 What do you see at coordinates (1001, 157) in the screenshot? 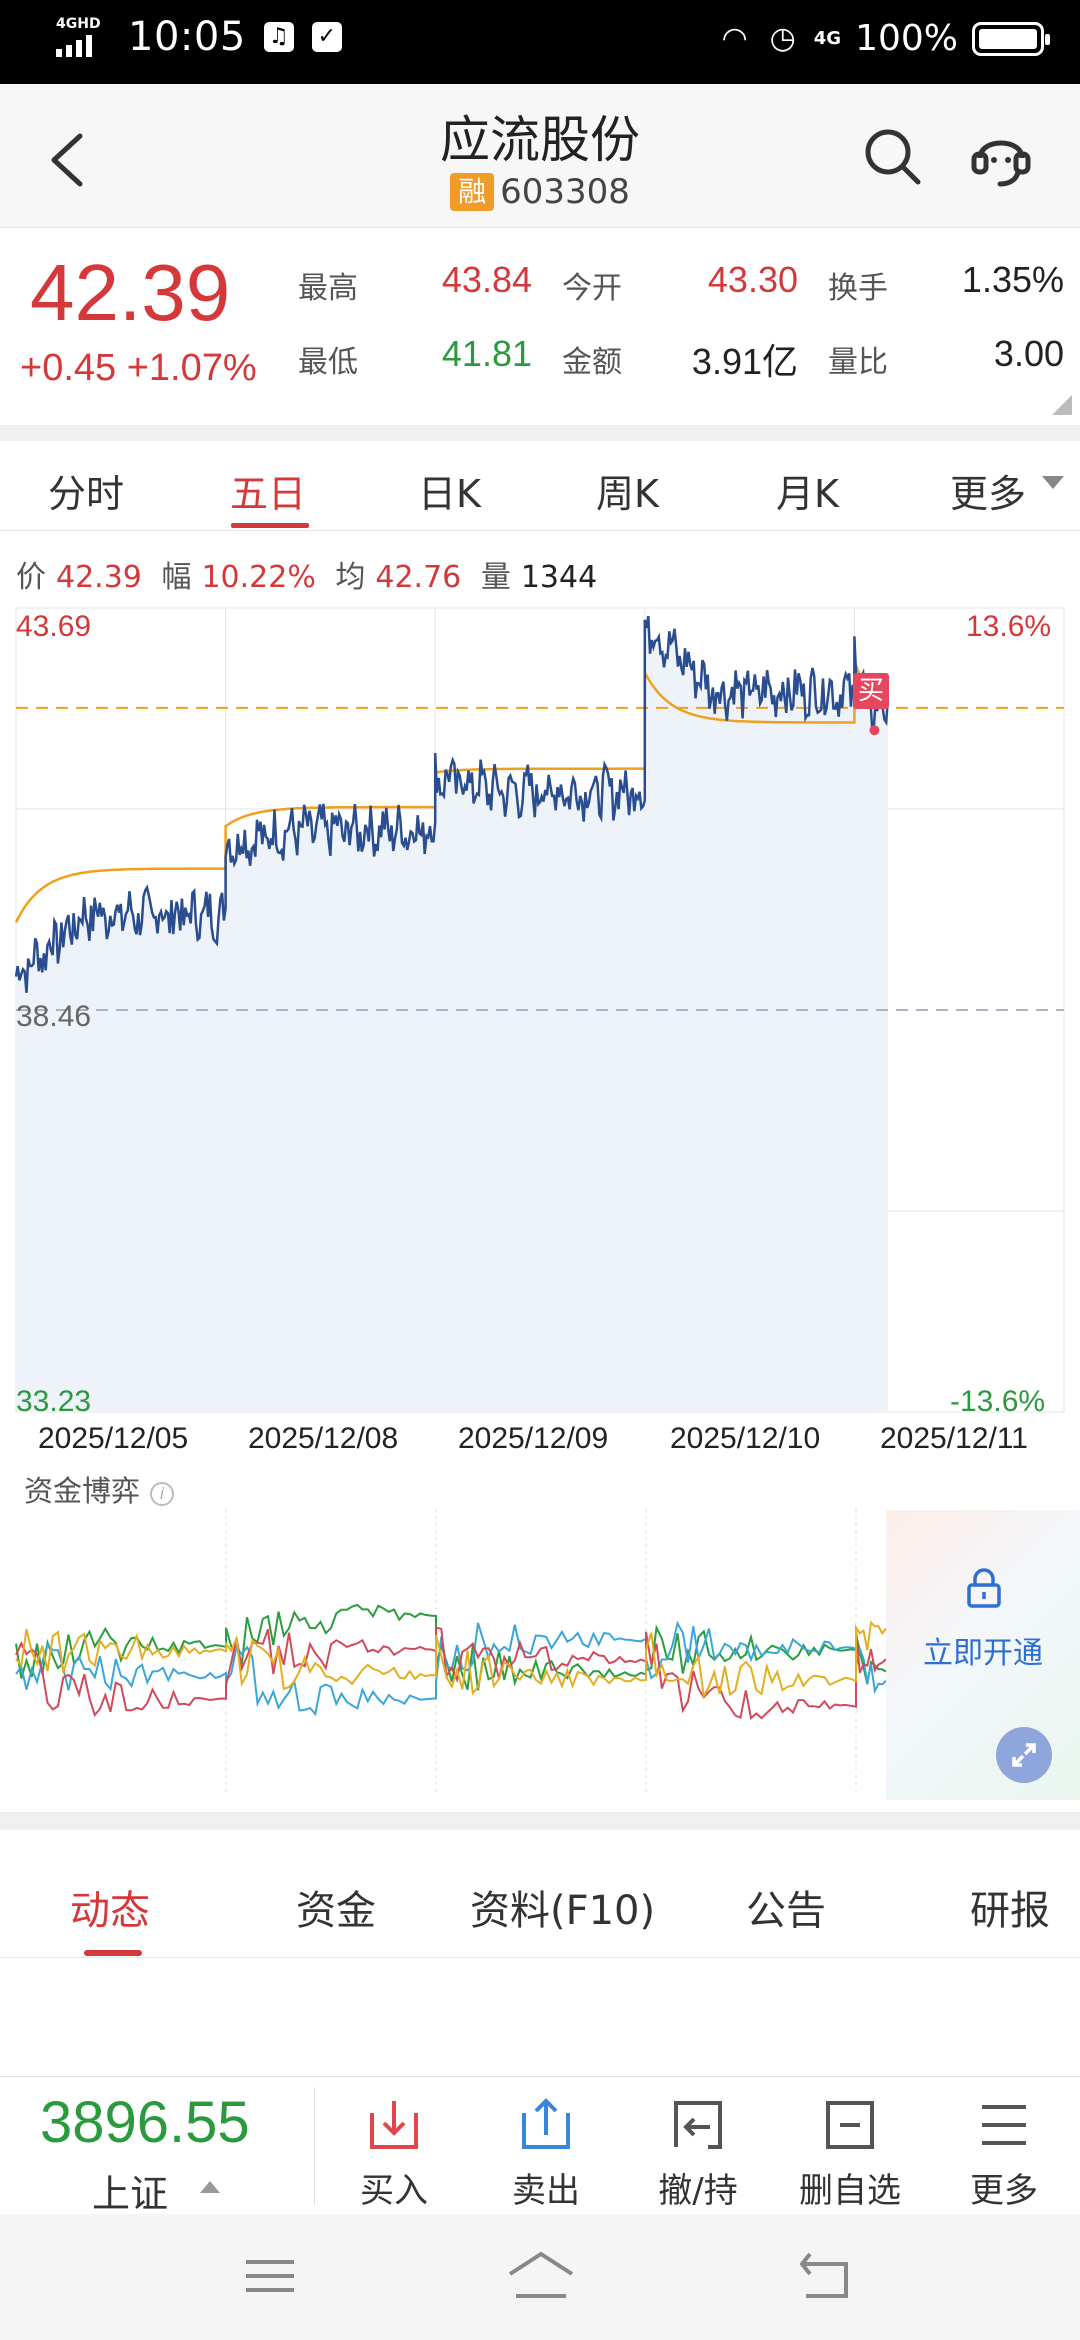
I see `customer-service-icon` at bounding box center [1001, 157].